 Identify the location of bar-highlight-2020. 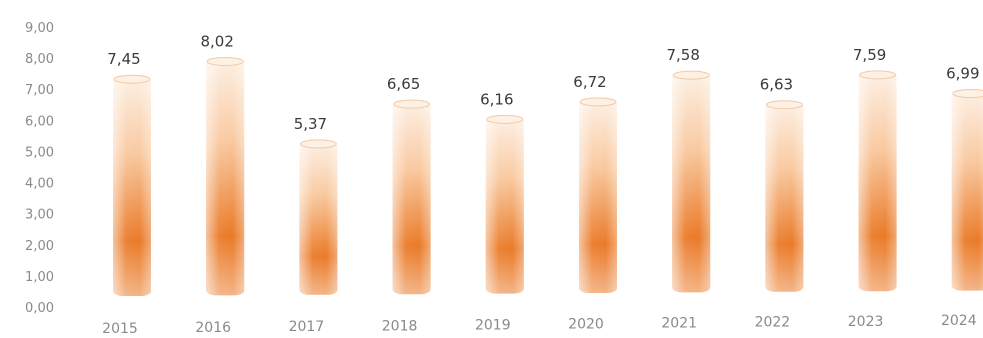
(598, 195).